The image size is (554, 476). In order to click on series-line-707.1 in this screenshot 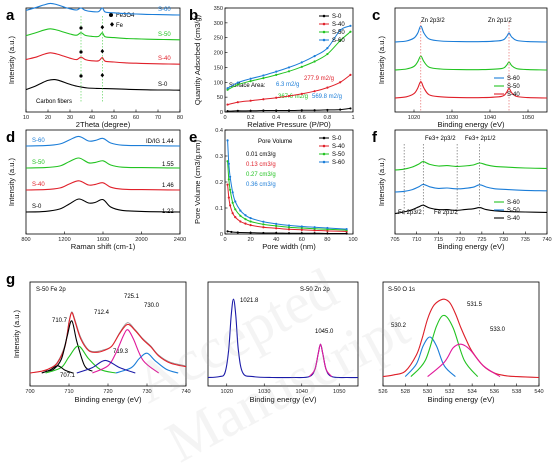, I will do `click(57, 369)`.